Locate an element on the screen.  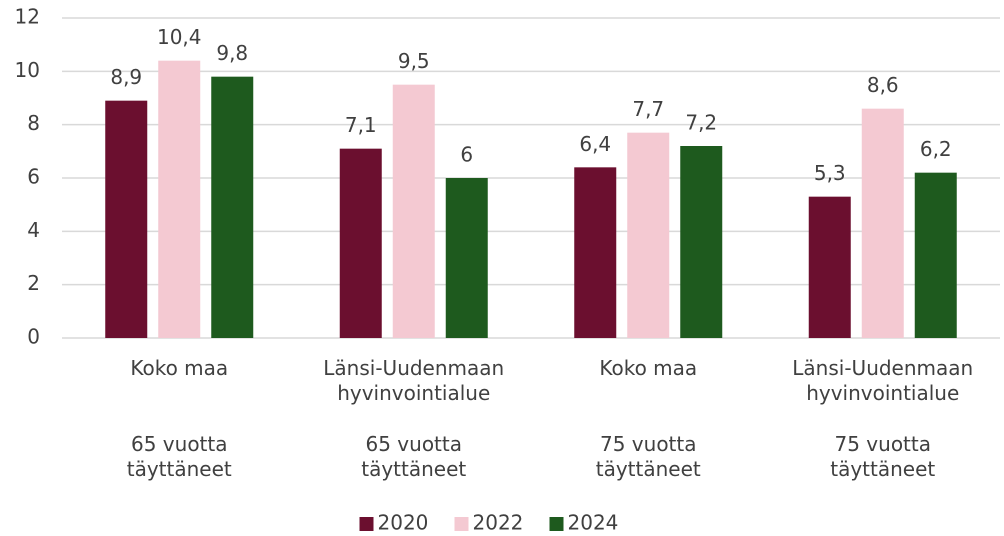
data-label: 8,6 is located at coordinates (883, 85).